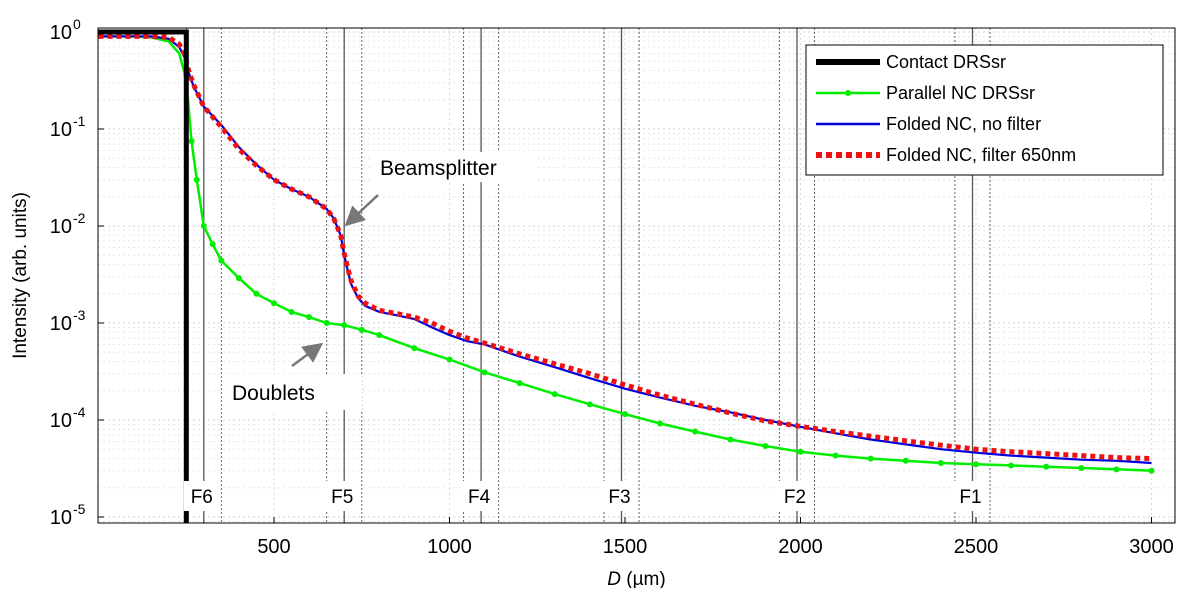  I want to click on fiber-label: F4, so click(479, 497).